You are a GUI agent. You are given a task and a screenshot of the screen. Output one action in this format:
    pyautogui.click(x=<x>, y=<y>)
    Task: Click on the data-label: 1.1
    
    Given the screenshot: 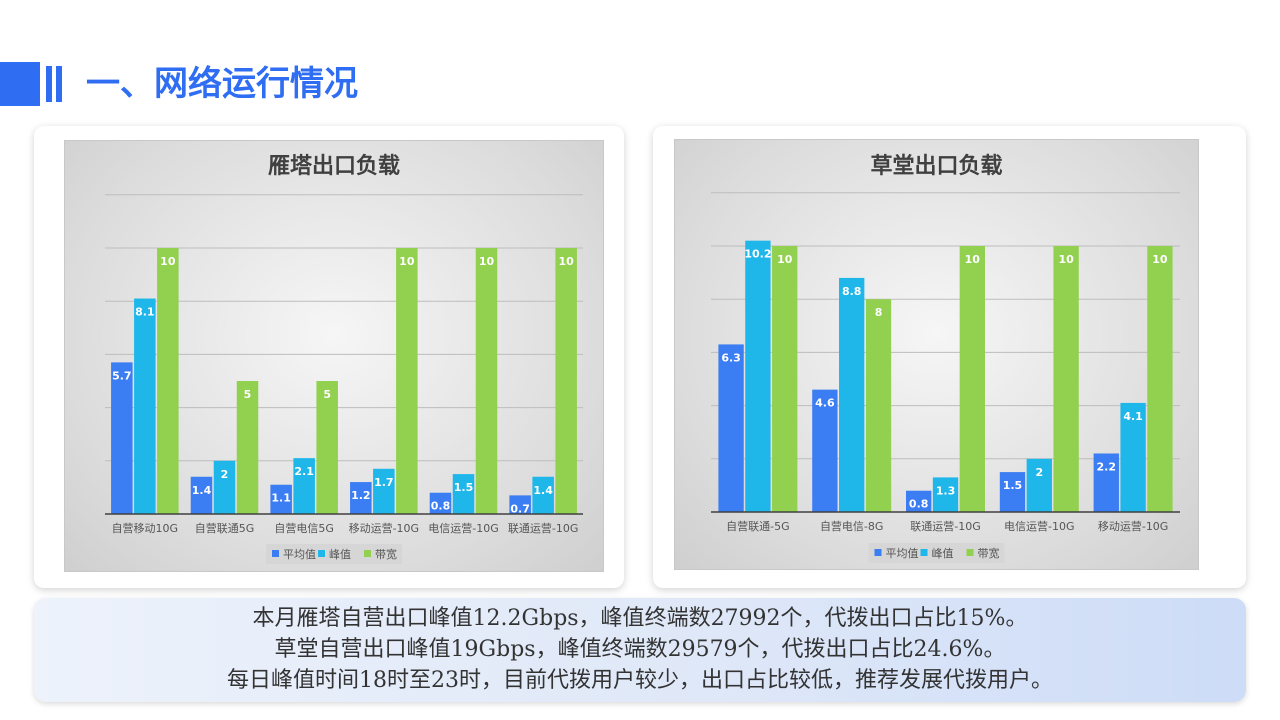 What is the action you would take?
    pyautogui.click(x=281, y=498)
    